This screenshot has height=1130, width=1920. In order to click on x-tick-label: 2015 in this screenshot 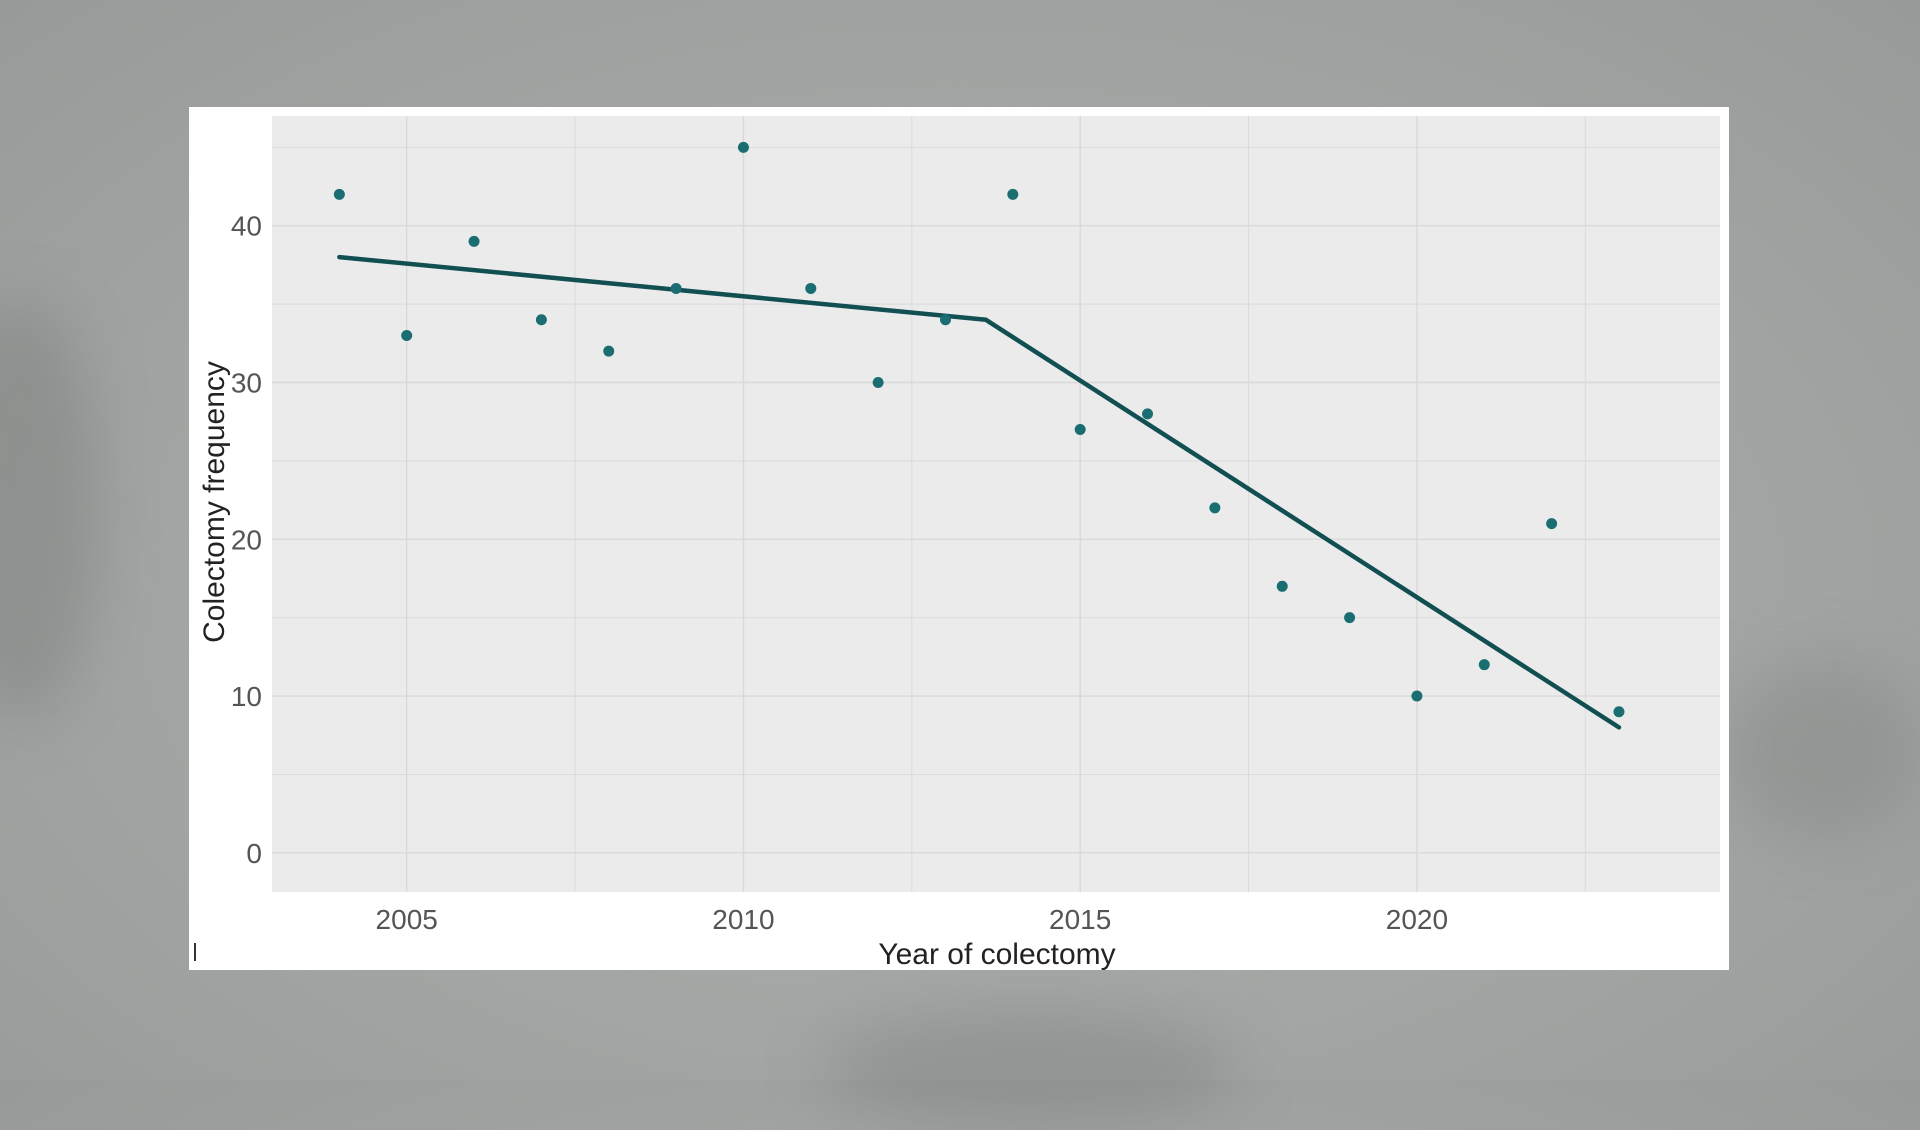, I will do `click(1080, 919)`.